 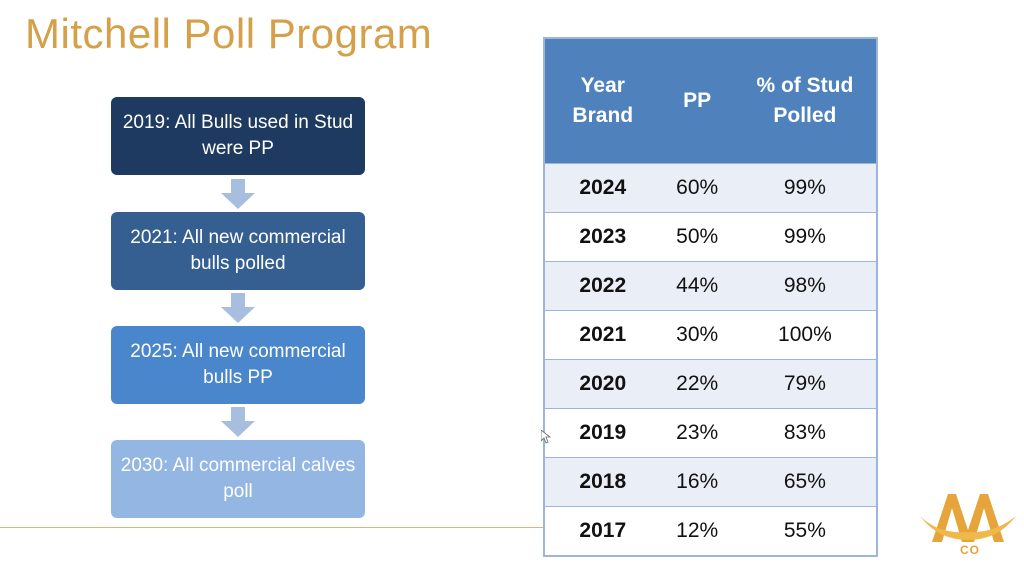 What do you see at coordinates (602, 286) in the screenshot?
I see `cell-year: 2022` at bounding box center [602, 286].